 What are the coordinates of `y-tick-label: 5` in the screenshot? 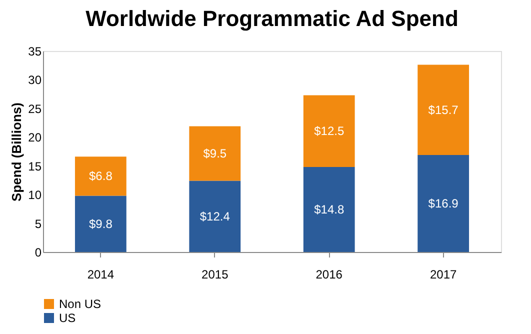 It's located at (38, 223).